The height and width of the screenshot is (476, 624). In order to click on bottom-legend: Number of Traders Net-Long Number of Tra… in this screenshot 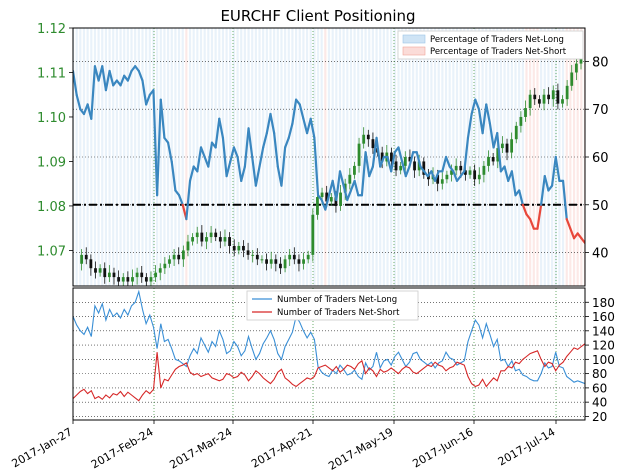, I will do `click(332, 305)`.